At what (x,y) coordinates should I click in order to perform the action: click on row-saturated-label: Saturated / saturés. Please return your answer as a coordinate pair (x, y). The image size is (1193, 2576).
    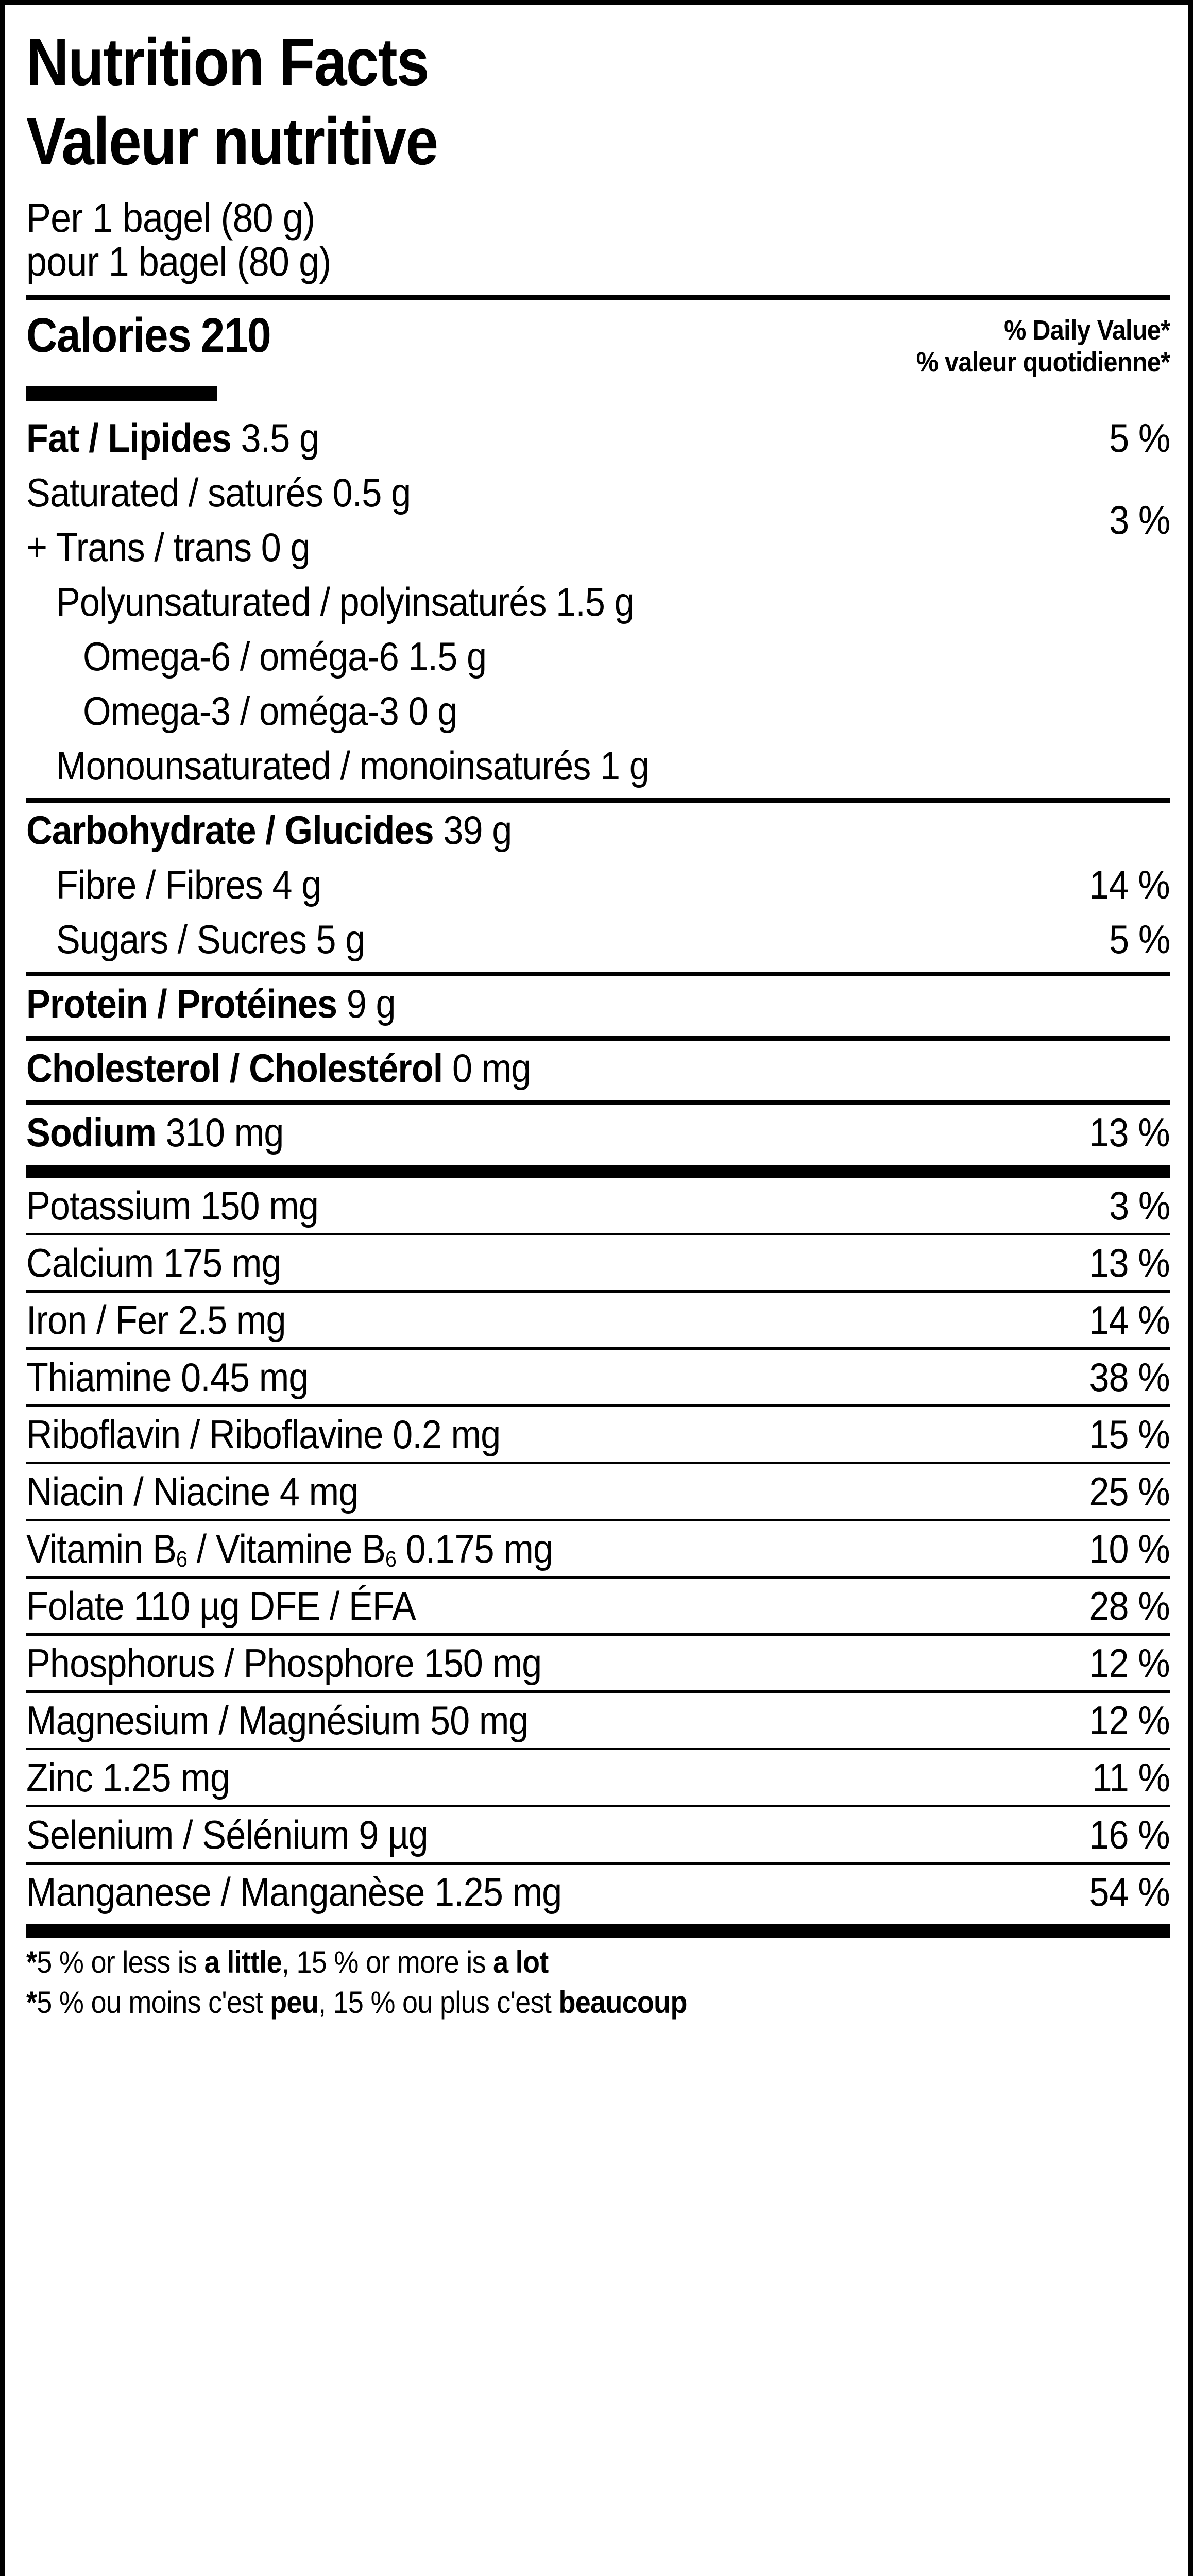
    Looking at the image, I should click on (174, 492).